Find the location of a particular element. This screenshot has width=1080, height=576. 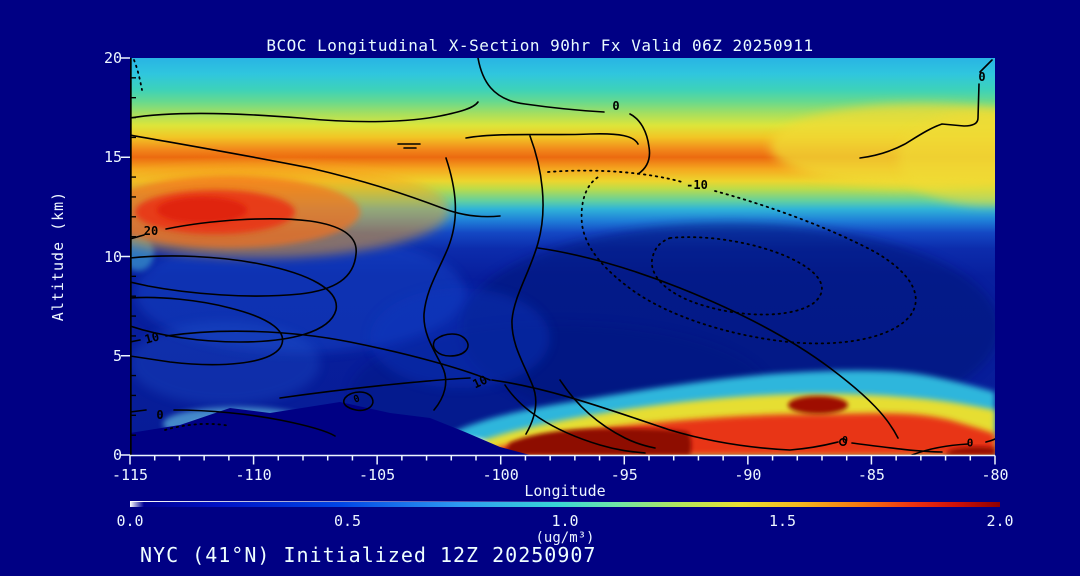

upper-left-red-plume is located at coordinates (290, 210).